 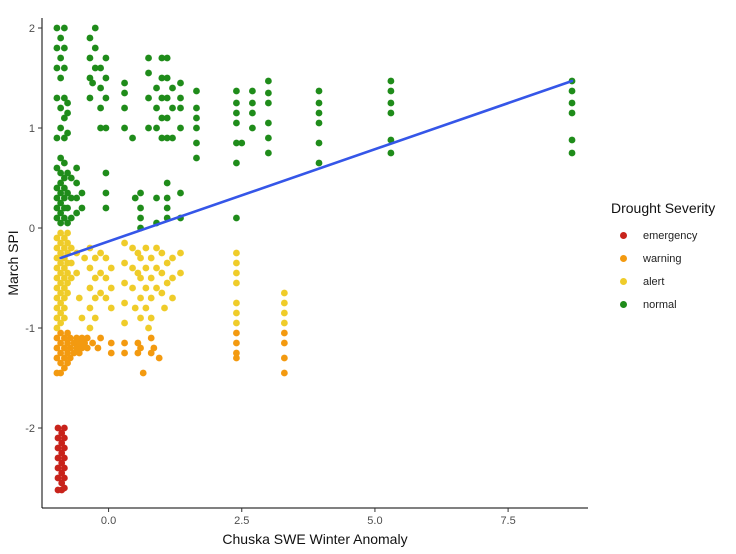 What do you see at coordinates (663, 235) in the screenshot?
I see `legend-item-emergency: emergency` at bounding box center [663, 235].